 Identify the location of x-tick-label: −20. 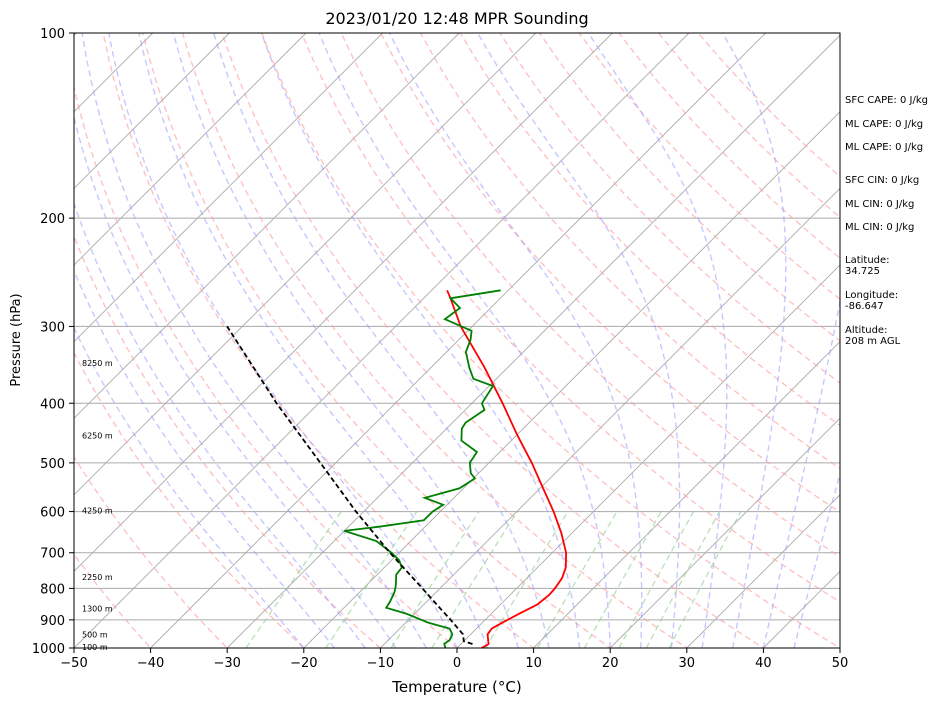
(303, 663).